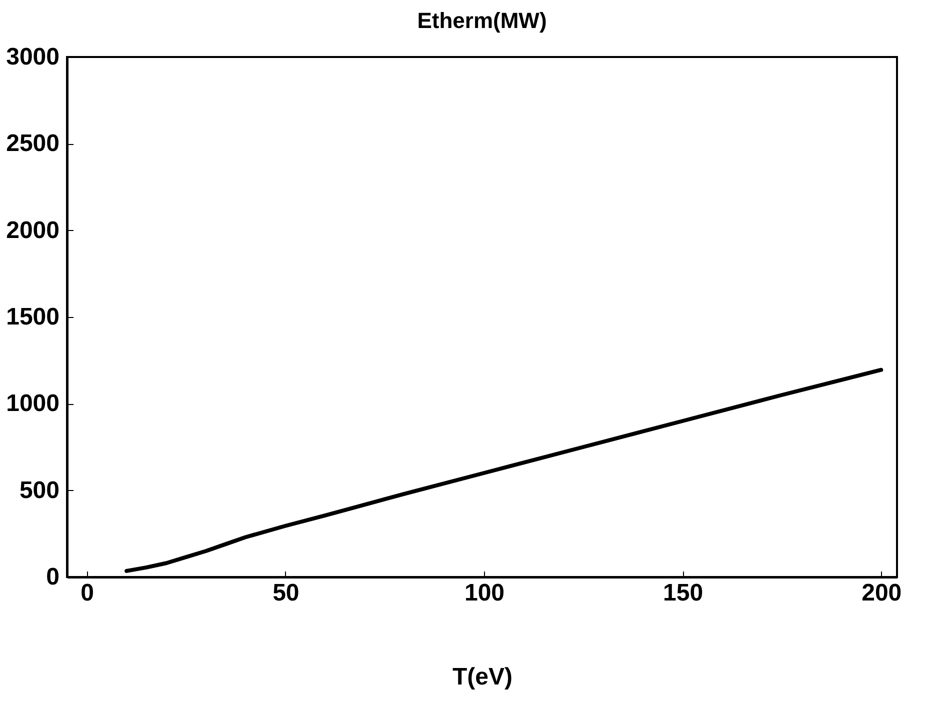 This screenshot has height=724, width=948. I want to click on y-tick-label: 2000, so click(33, 230).